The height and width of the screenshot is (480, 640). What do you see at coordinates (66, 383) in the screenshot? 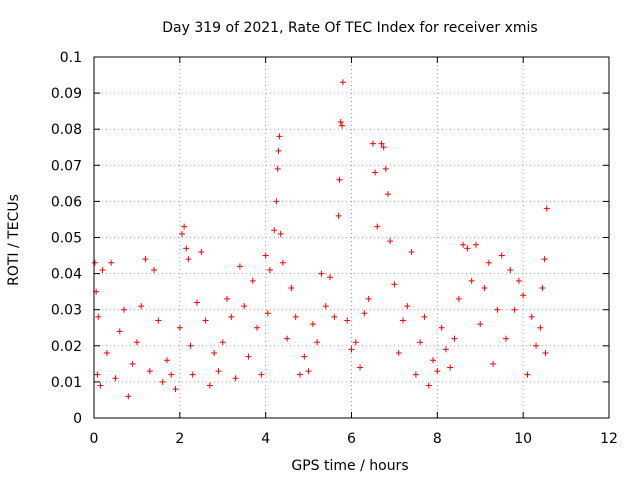
I see `y-tick-label: 0.01` at bounding box center [66, 383].